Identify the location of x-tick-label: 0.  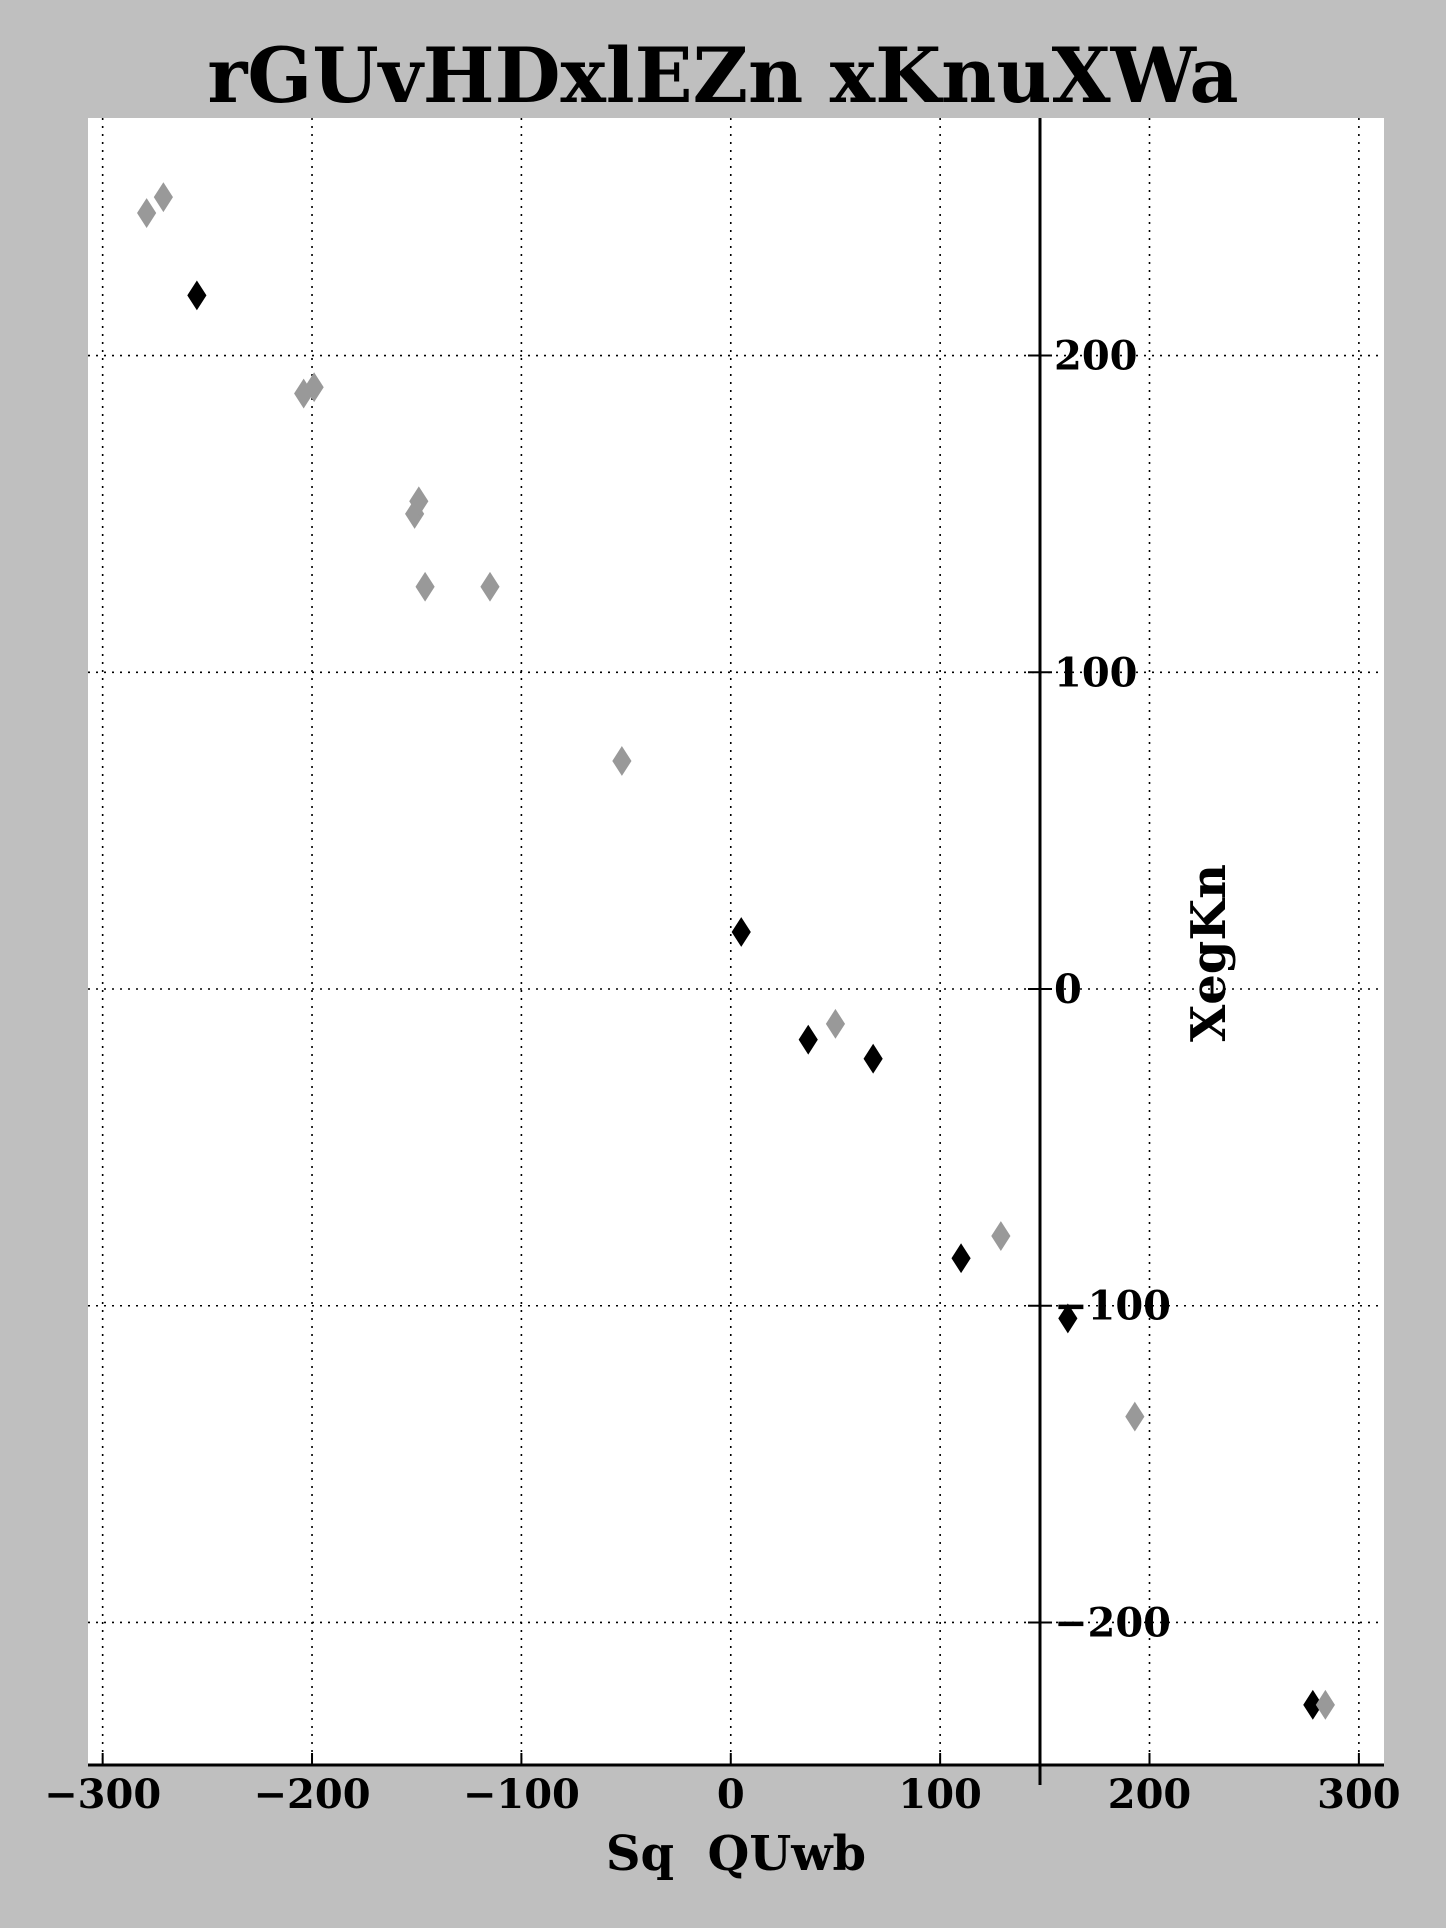
(731, 1794).